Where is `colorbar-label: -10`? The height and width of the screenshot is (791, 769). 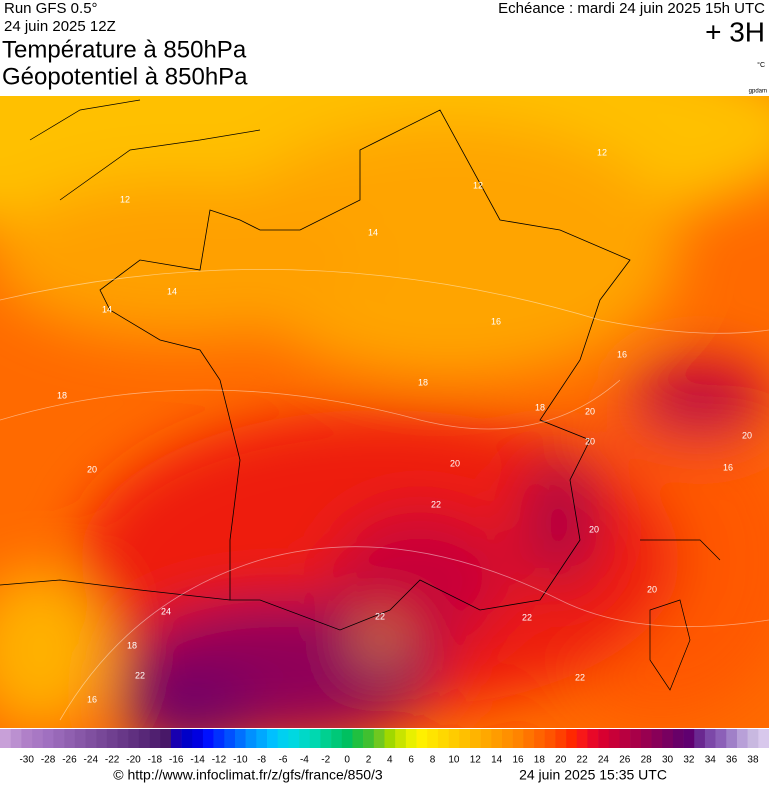
colorbar-label: -10 is located at coordinates (240, 760).